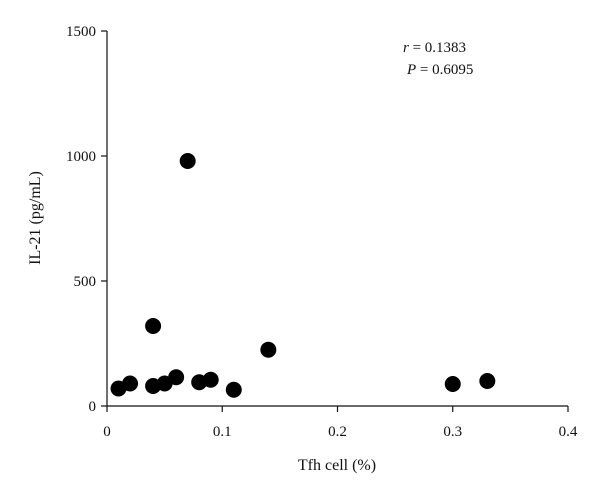  What do you see at coordinates (340, 423) in the screenshot?
I see `x-ticks: 0 0.1 0.2 0.3 0.4` at bounding box center [340, 423].